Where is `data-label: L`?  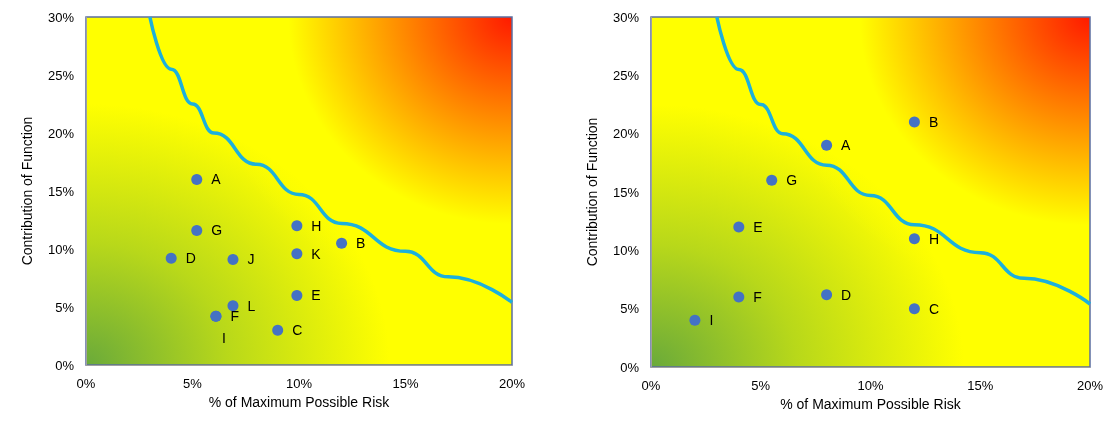 data-label: L is located at coordinates (251, 305).